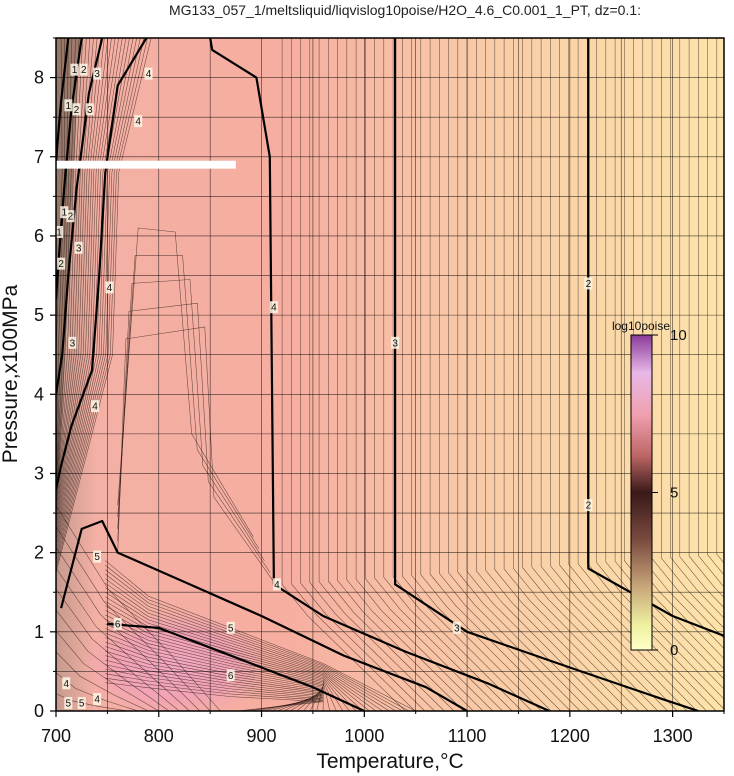 This screenshot has height=776, width=734. I want to click on colorbar: log10poise 0 5 10, so click(649, 489).